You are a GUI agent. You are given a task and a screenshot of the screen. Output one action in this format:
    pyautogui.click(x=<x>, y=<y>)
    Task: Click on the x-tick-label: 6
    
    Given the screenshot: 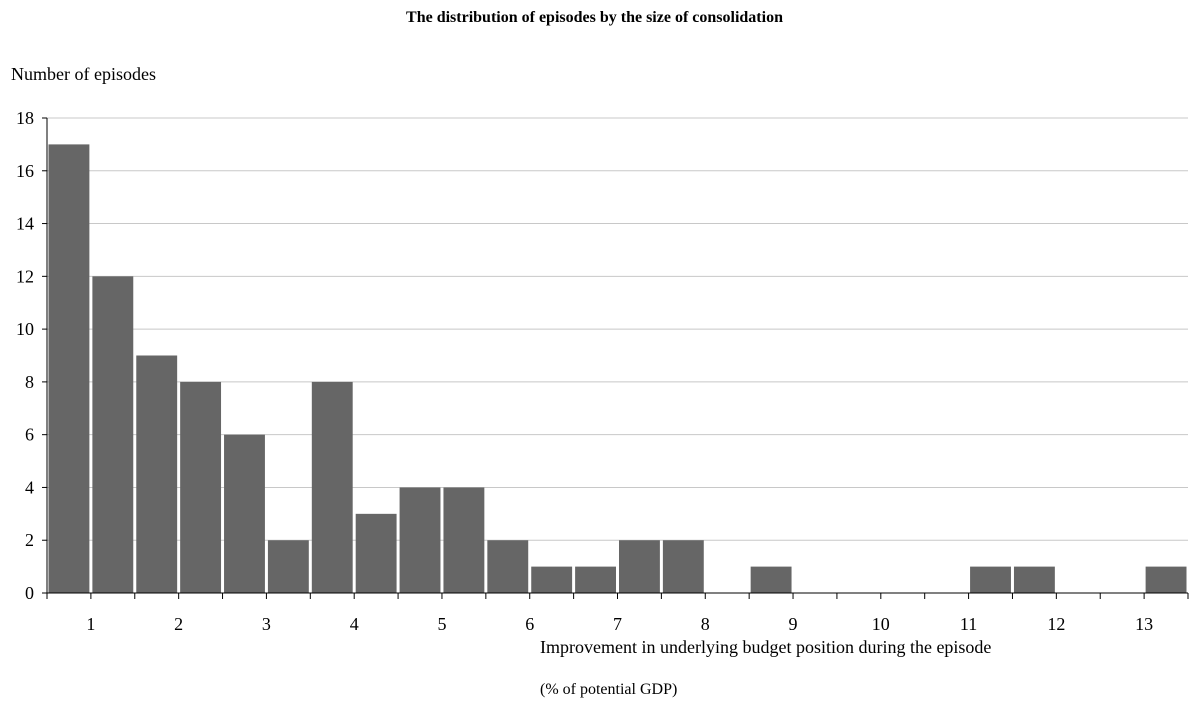 What is the action you would take?
    pyautogui.click(x=529, y=624)
    